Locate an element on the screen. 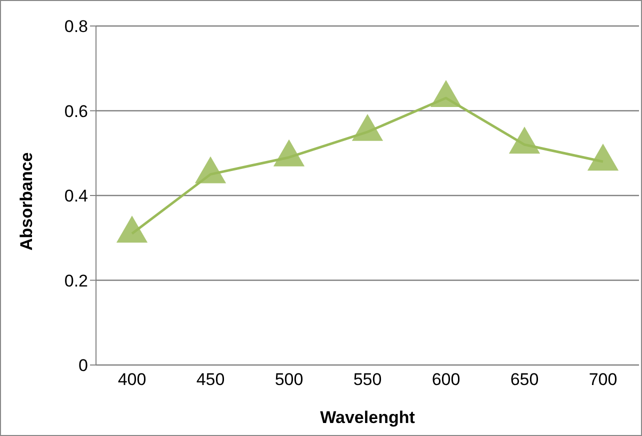 Image resolution: width=642 pixels, height=436 pixels. x-axis-title: Wavelenght is located at coordinates (368, 417).